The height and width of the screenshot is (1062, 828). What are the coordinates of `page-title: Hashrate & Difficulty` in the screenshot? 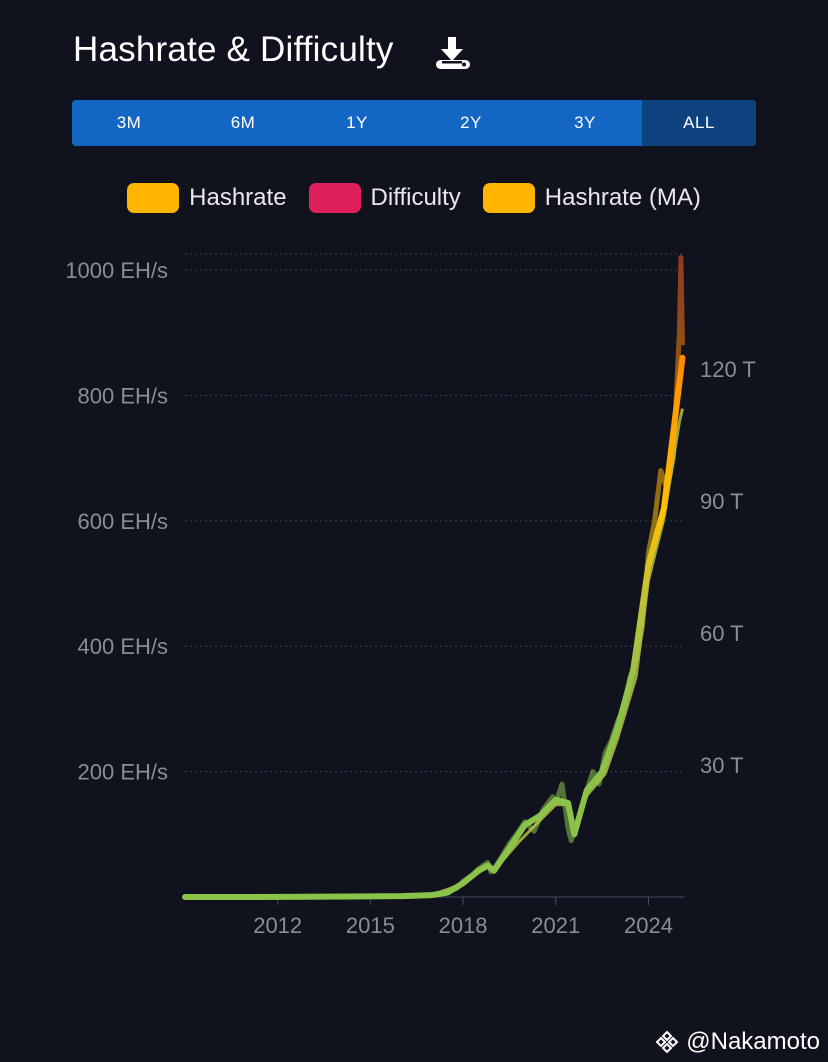 It's located at (233, 49).